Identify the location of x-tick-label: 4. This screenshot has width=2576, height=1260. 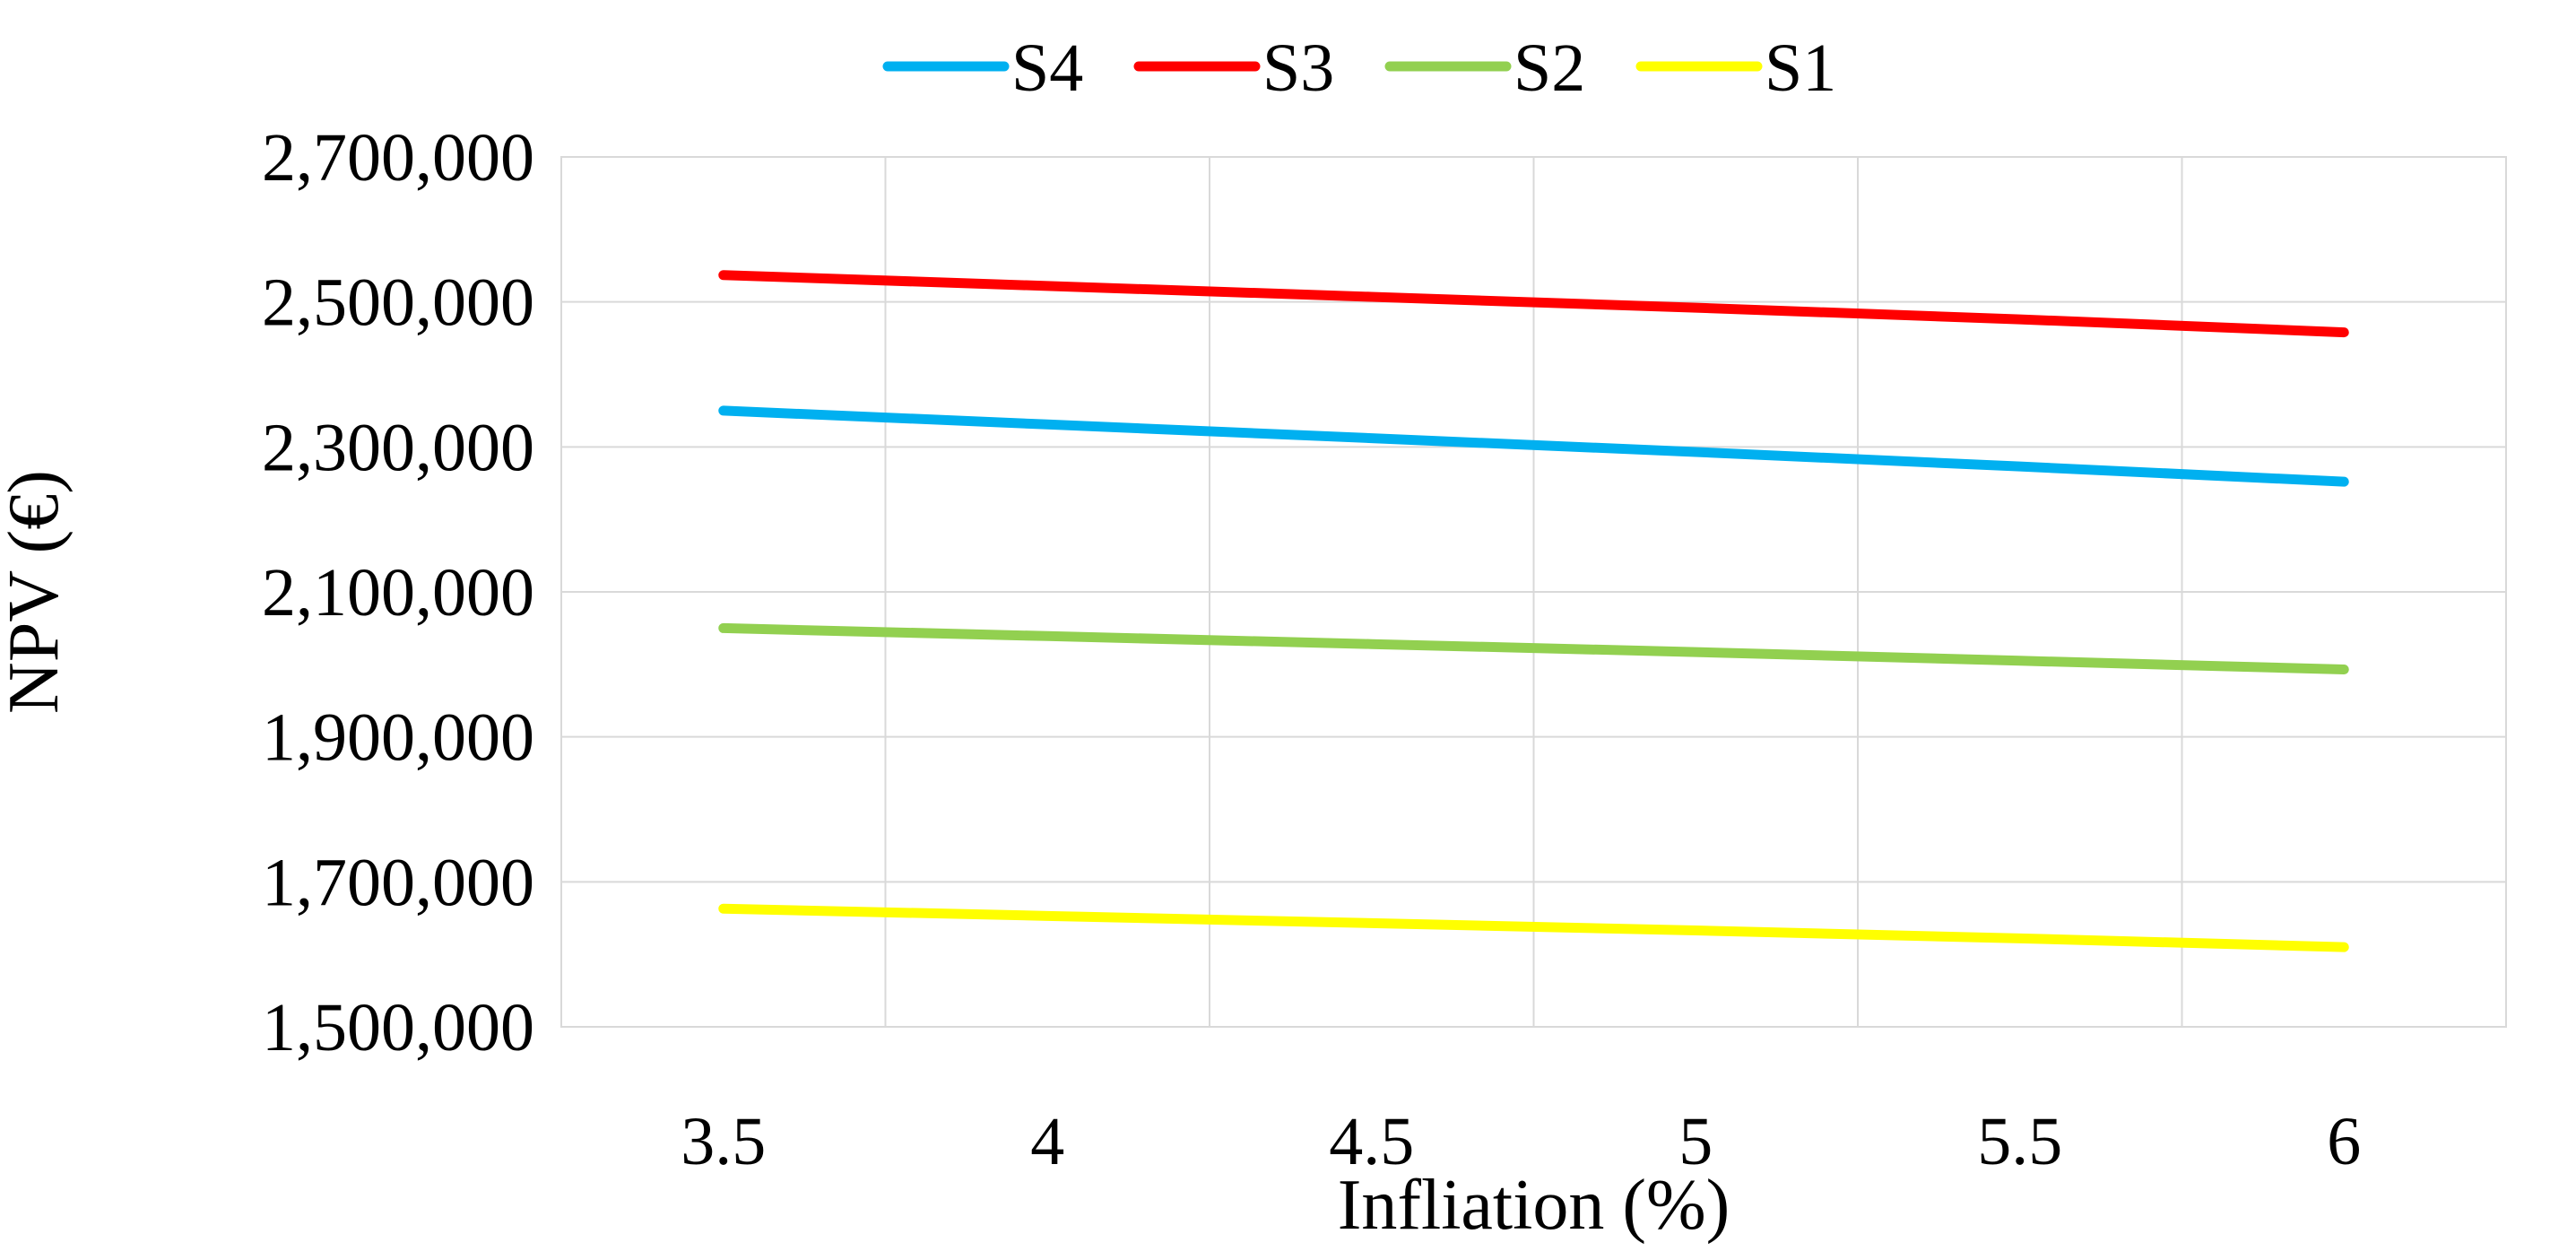
(1047, 1141).